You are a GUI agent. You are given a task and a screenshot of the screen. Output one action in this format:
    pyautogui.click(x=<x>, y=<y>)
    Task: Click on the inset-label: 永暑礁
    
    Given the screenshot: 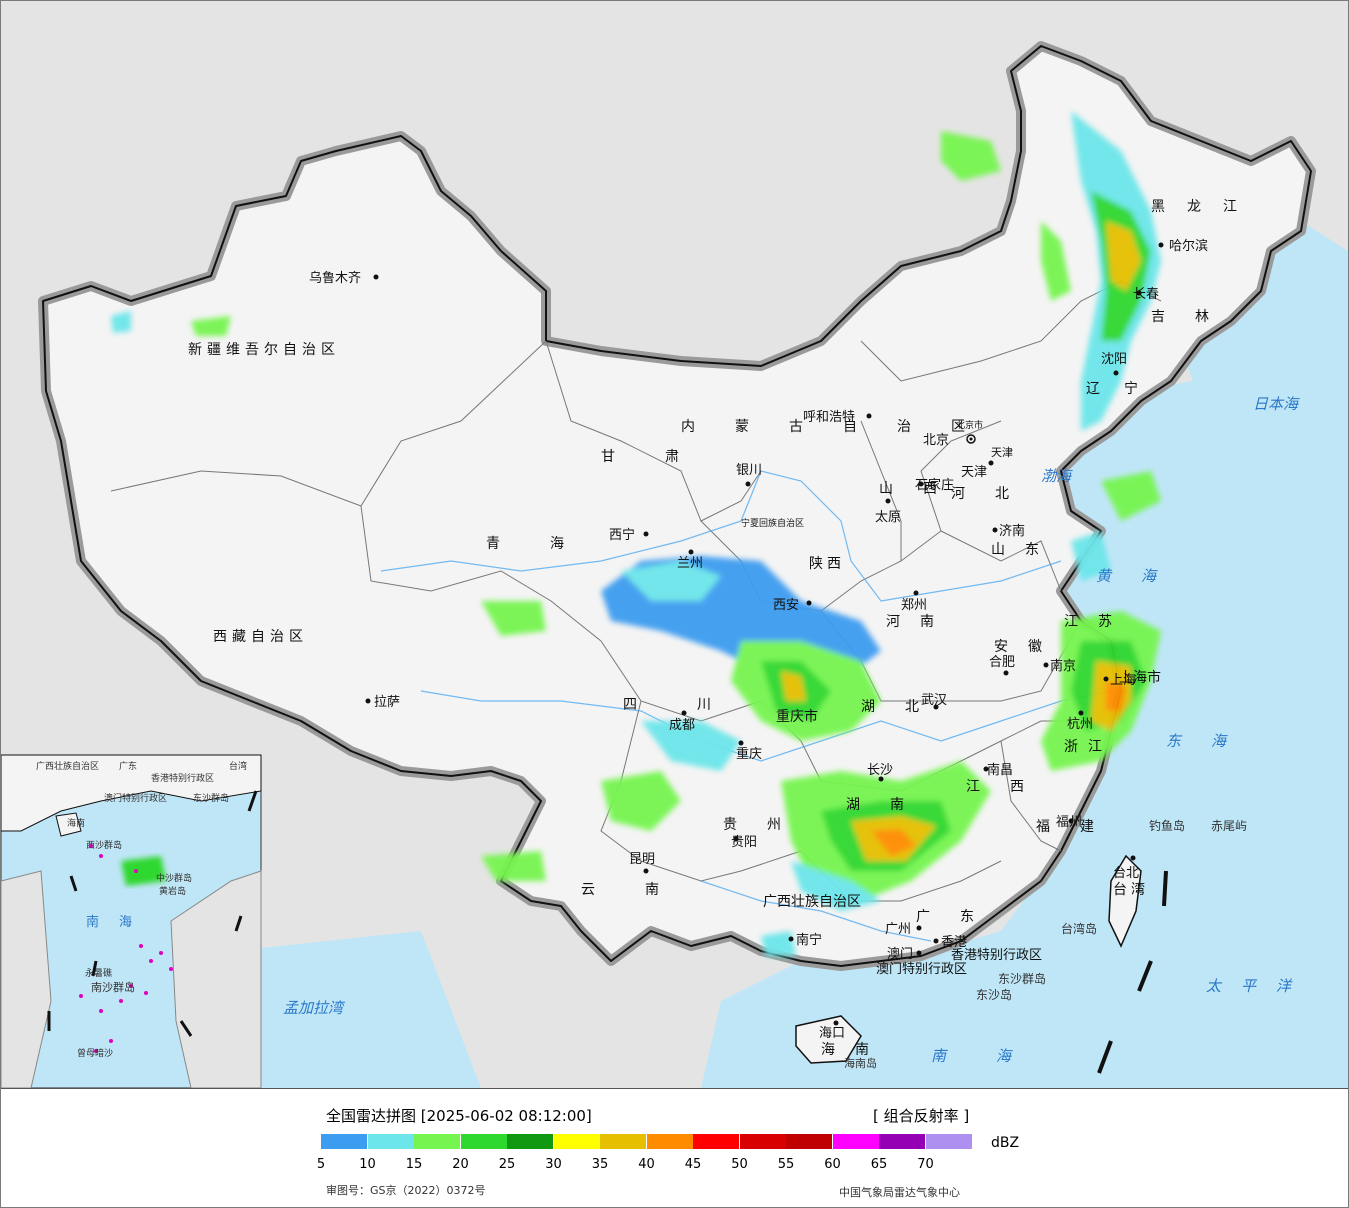 What is the action you would take?
    pyautogui.click(x=98, y=973)
    